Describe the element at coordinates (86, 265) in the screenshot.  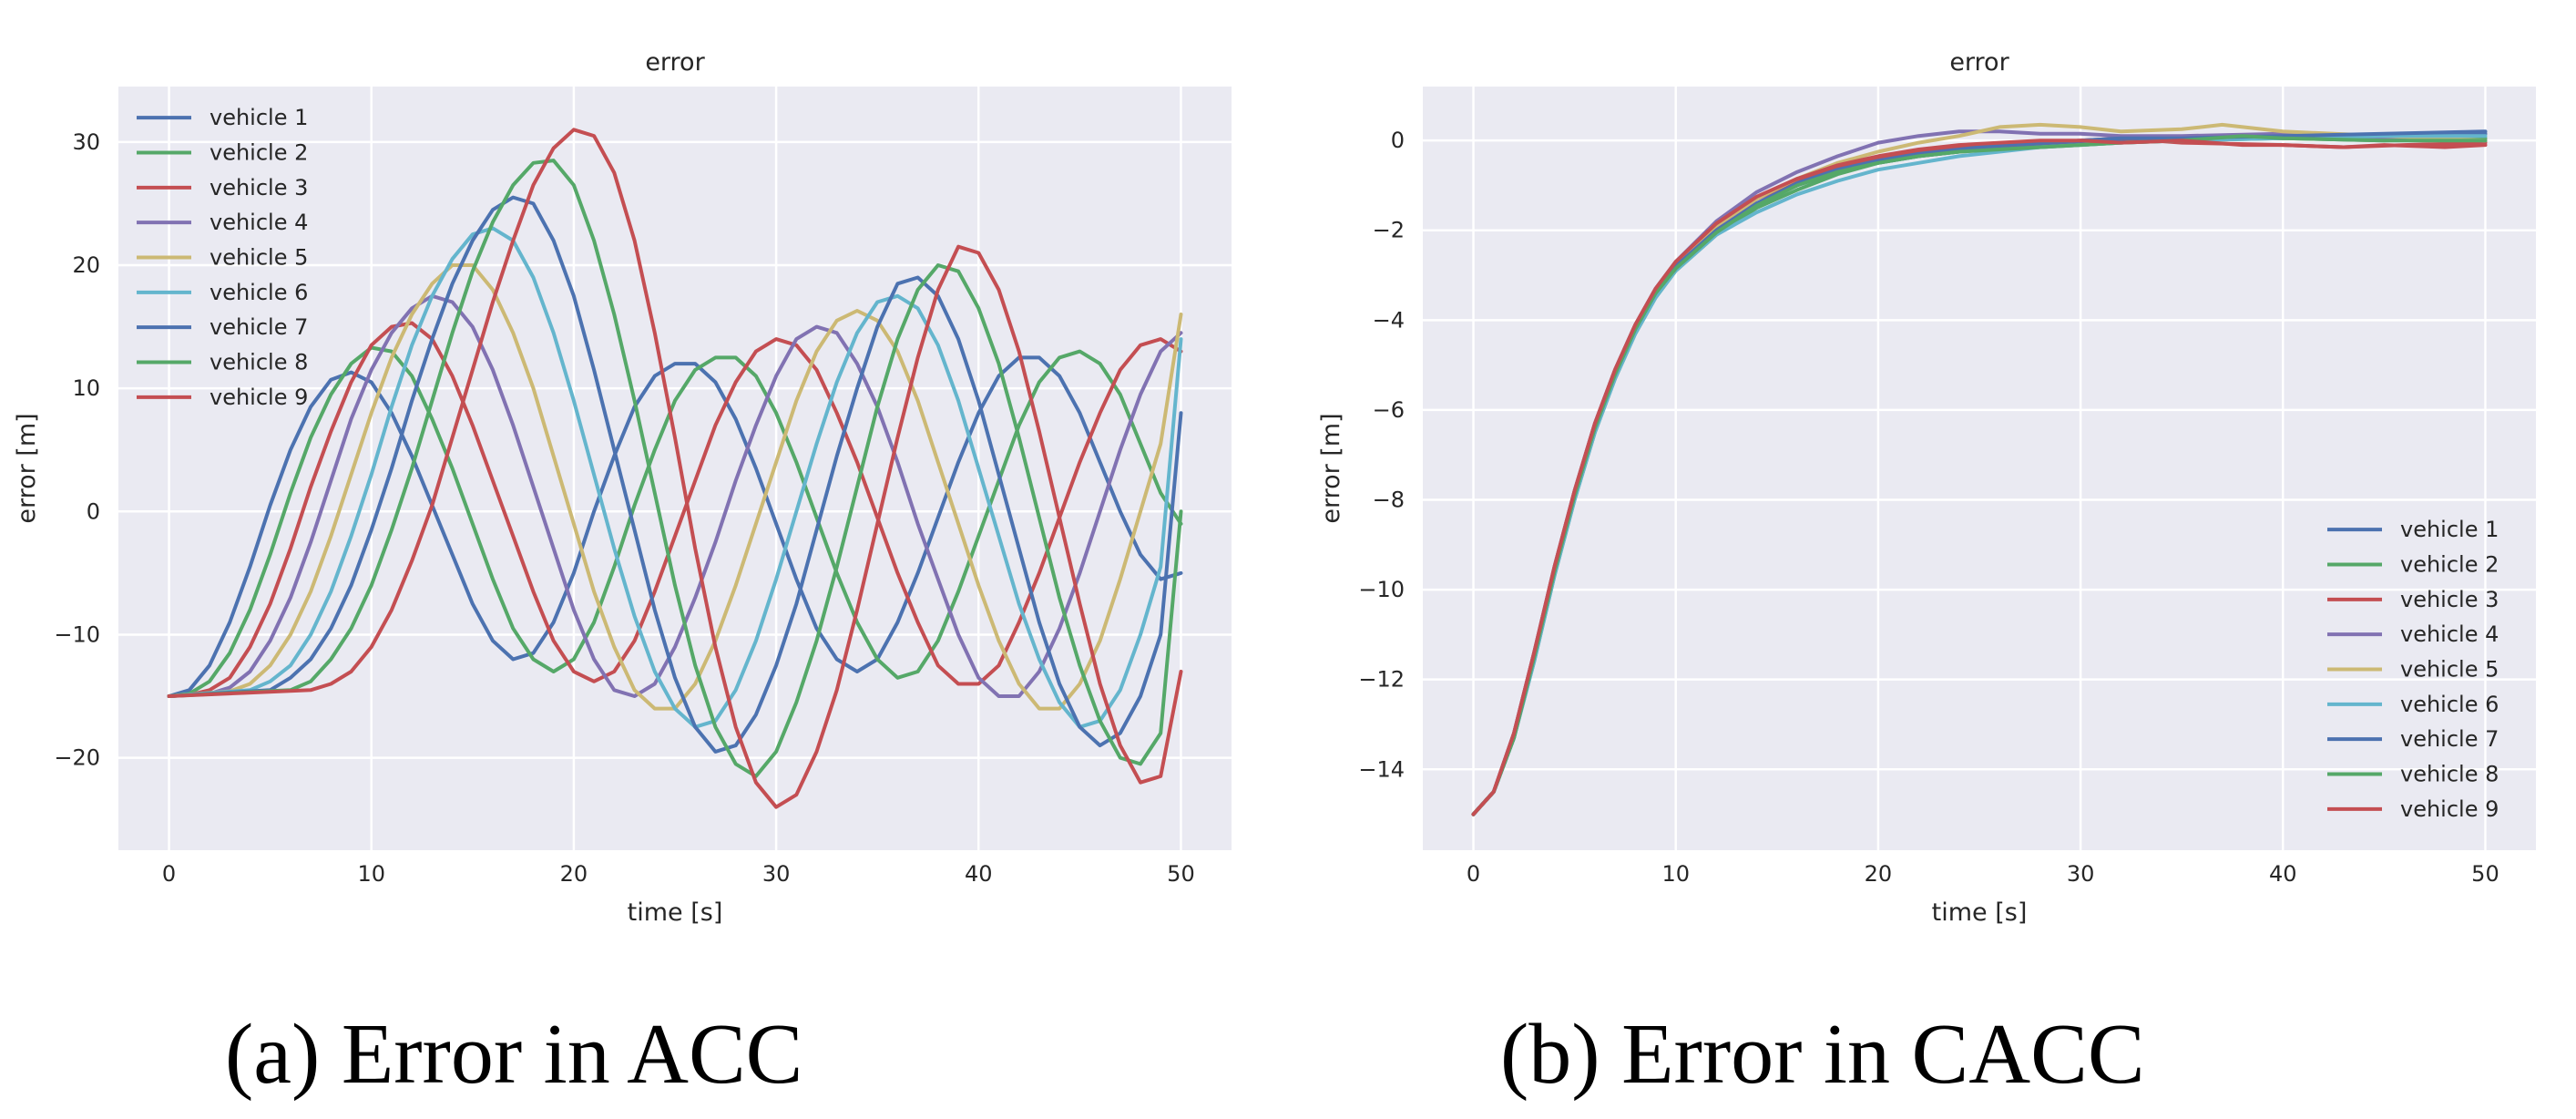
I see `y-tick-label: 20` at that location.